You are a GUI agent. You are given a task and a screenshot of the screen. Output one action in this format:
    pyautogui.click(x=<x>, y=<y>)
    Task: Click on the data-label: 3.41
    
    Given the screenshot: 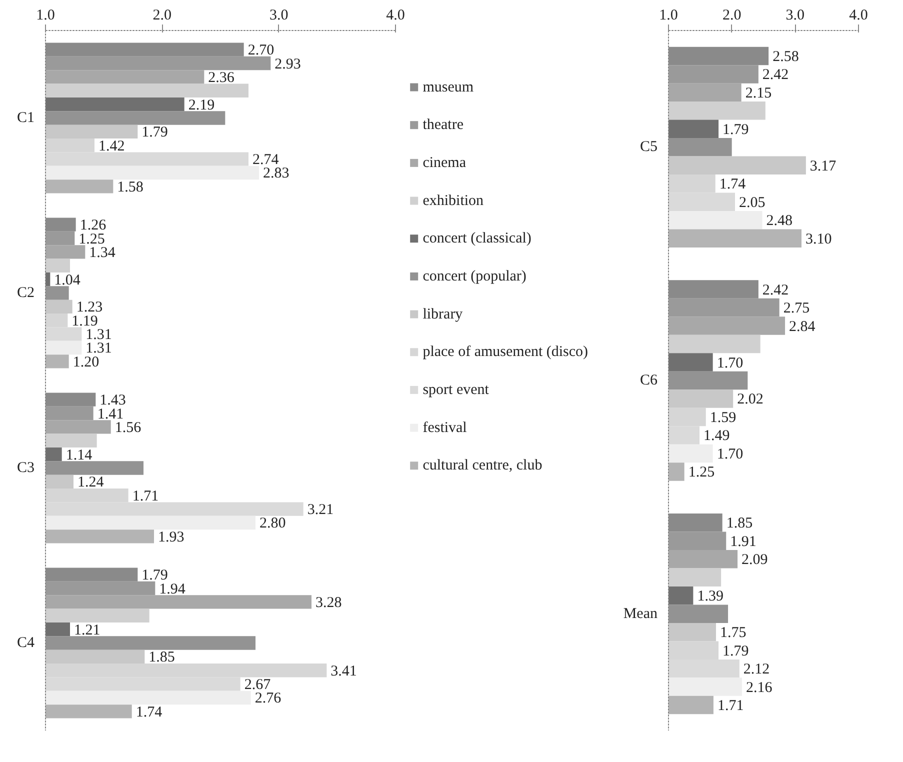 What is the action you would take?
    pyautogui.click(x=343, y=671)
    